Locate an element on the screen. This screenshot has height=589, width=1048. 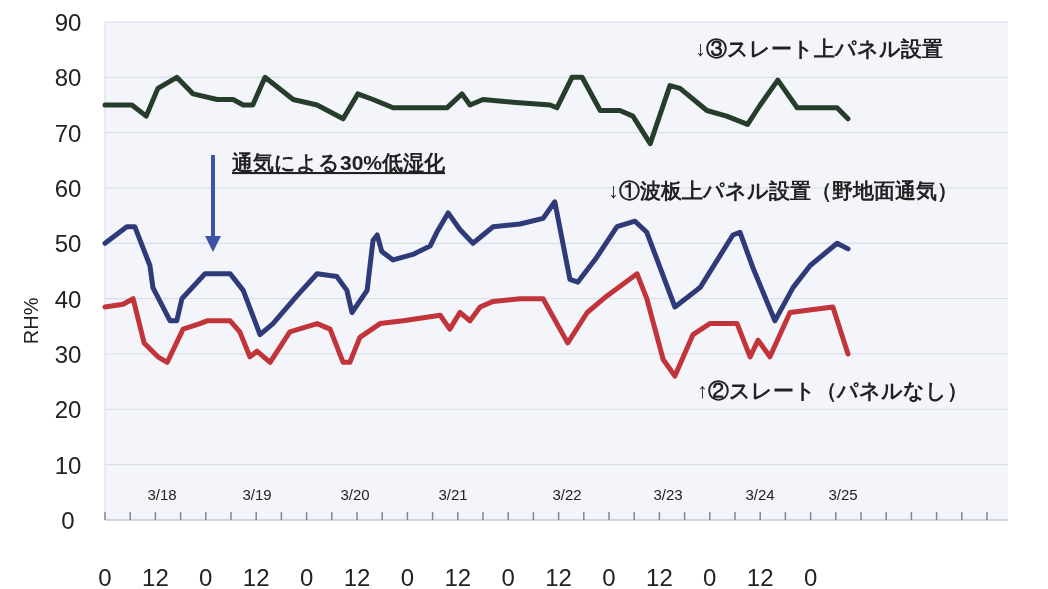
annotation: 3/25 is located at coordinates (843, 494).